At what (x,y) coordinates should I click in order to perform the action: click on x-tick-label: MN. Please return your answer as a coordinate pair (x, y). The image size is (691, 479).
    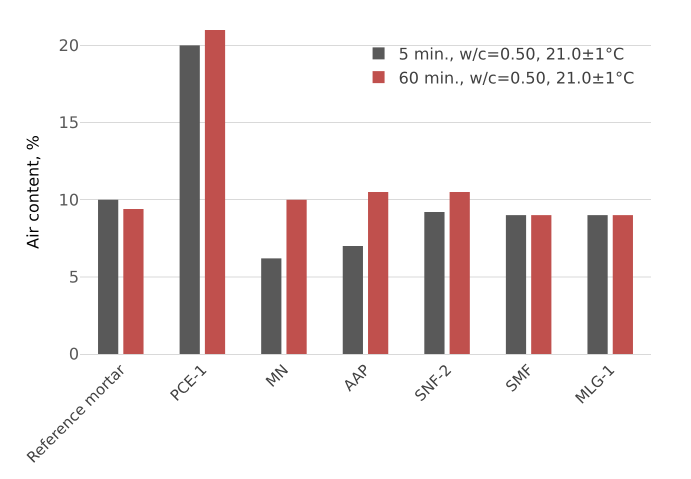
    Looking at the image, I should click on (277, 375).